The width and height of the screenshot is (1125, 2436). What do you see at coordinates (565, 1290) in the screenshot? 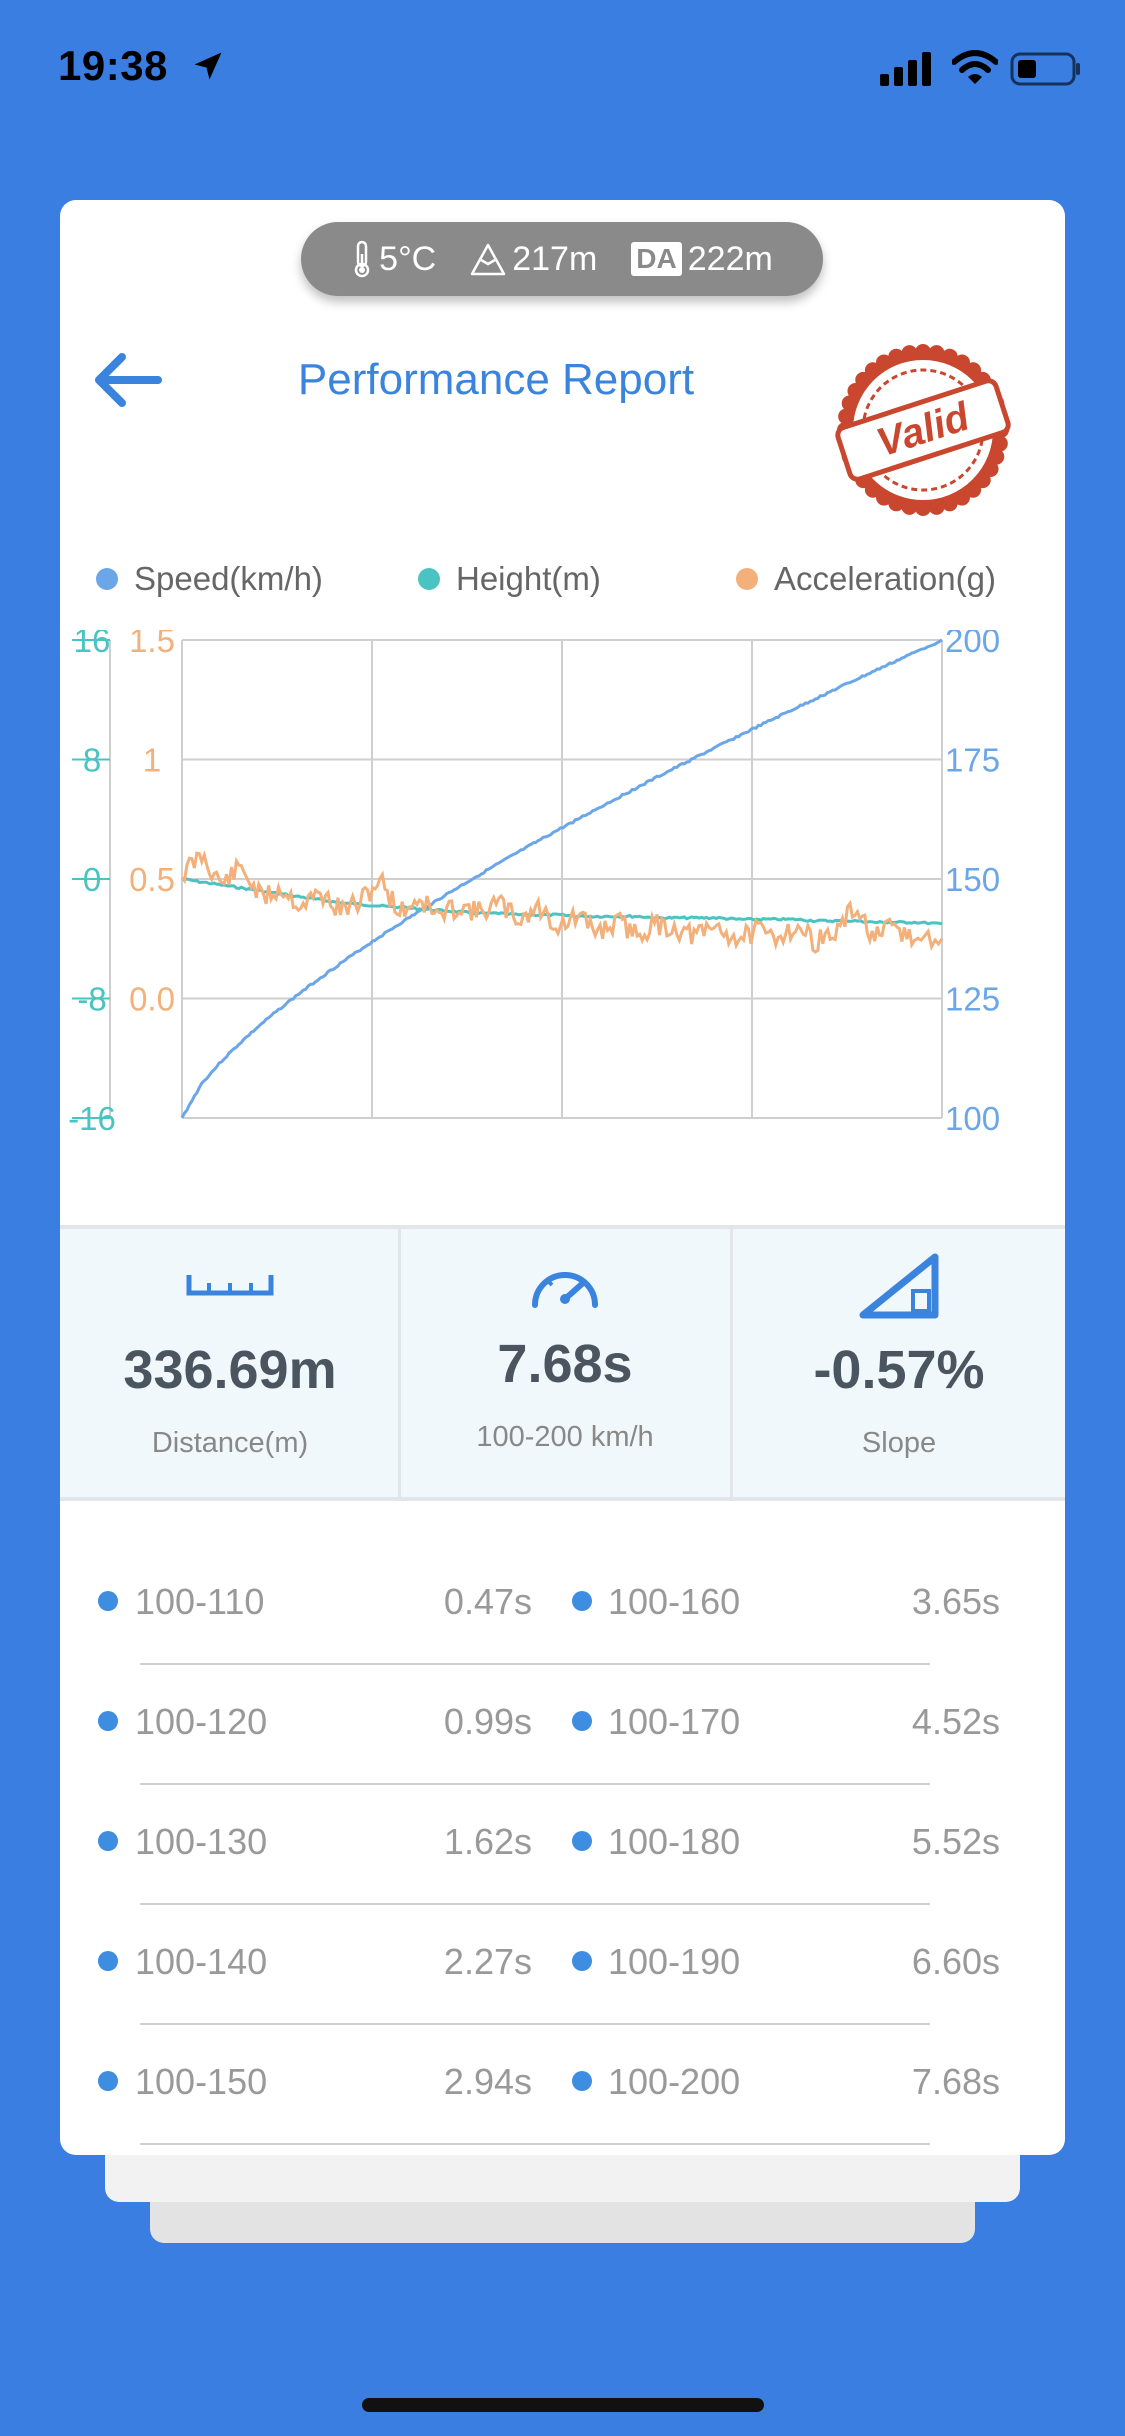
I see `speedometer-icon` at bounding box center [565, 1290].